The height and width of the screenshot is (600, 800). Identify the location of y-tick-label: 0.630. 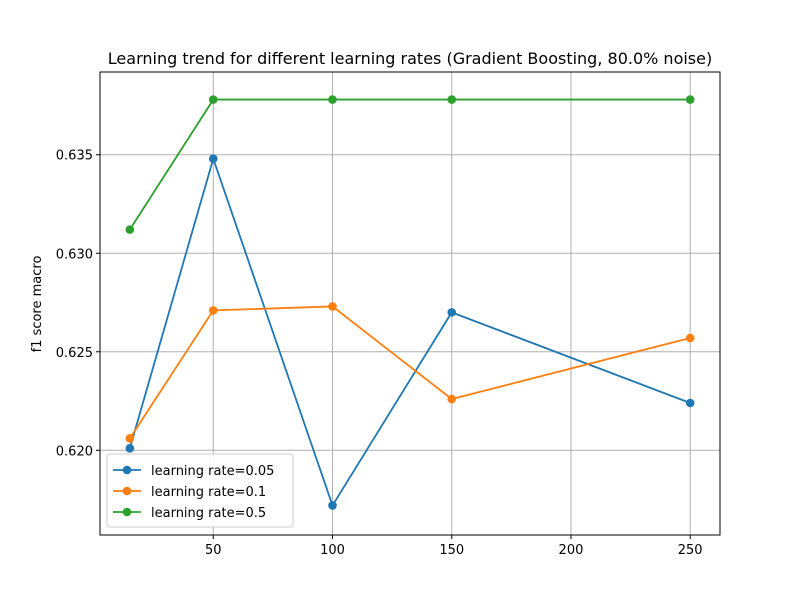
(74, 254).